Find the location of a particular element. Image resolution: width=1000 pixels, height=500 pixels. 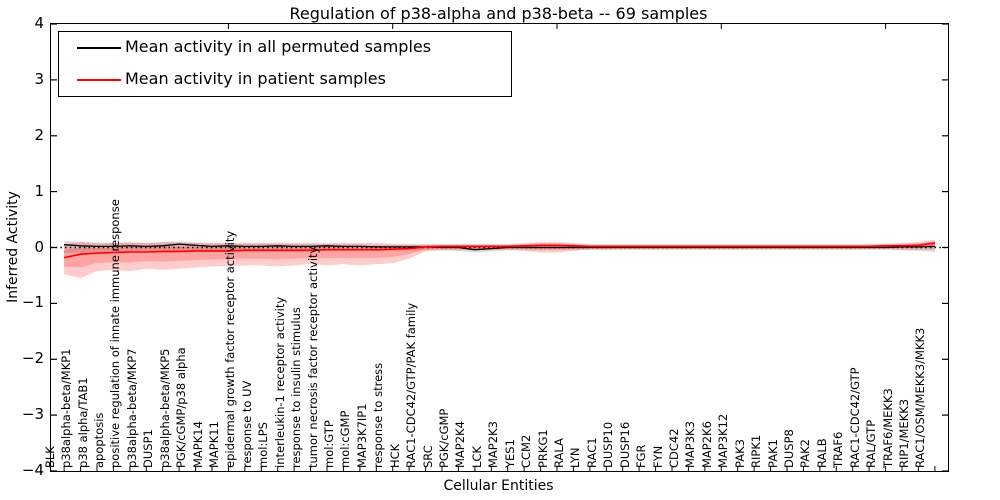

x-tick-label: MAP2K4 is located at coordinates (460, 444).